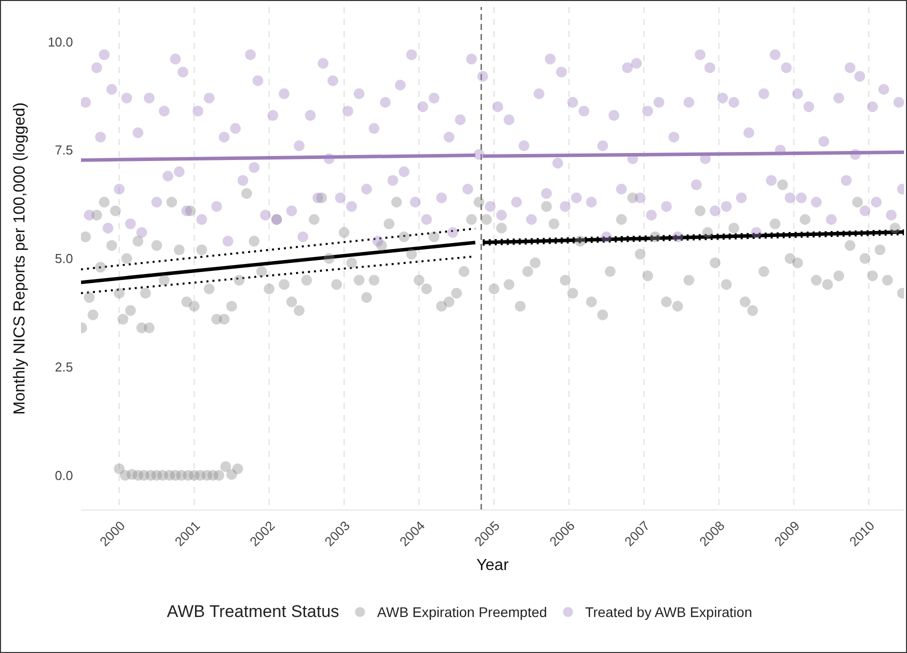  What do you see at coordinates (63, 150) in the screenshot?
I see `y-tick-label: 7.5` at bounding box center [63, 150].